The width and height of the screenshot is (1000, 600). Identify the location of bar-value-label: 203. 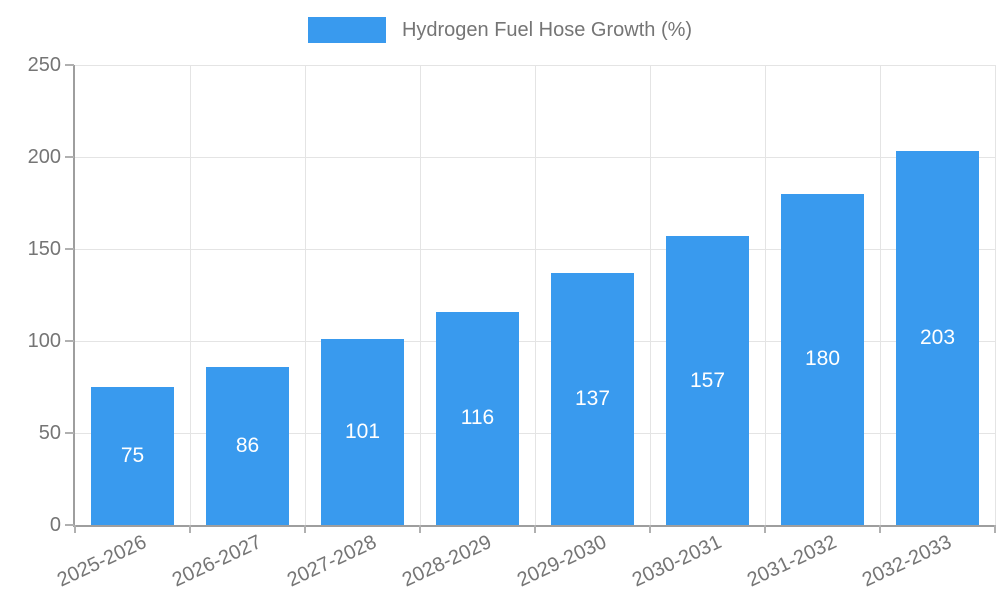
(937, 338).